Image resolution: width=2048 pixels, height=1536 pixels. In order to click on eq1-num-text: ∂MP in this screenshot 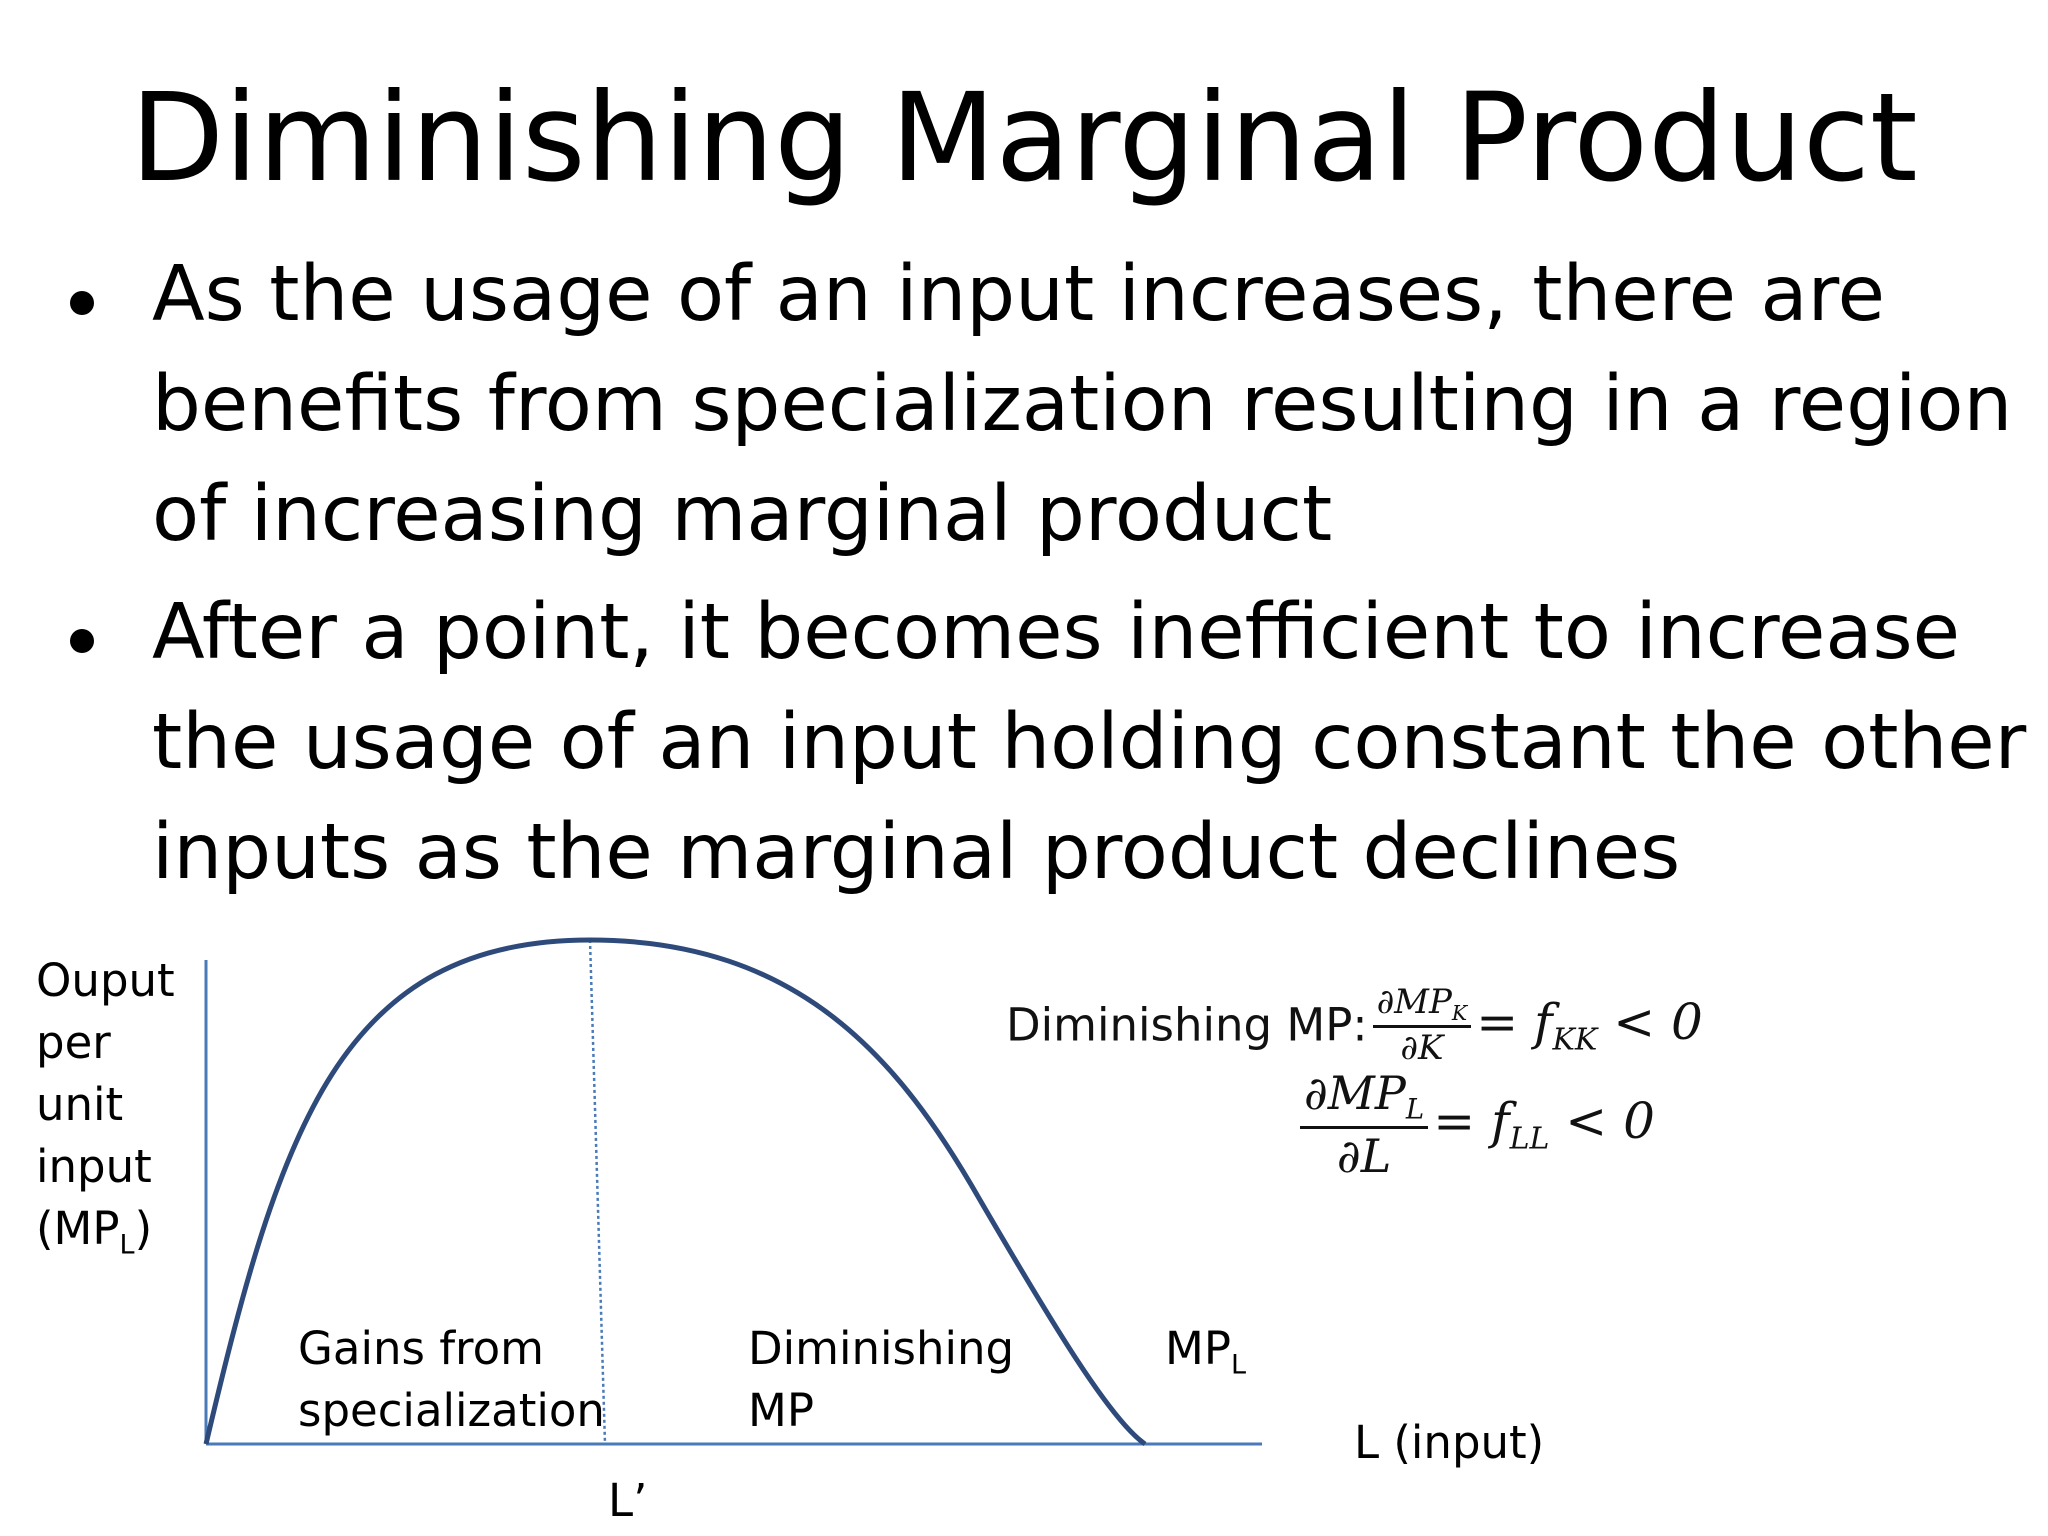, I will do `click(1414, 1002)`.